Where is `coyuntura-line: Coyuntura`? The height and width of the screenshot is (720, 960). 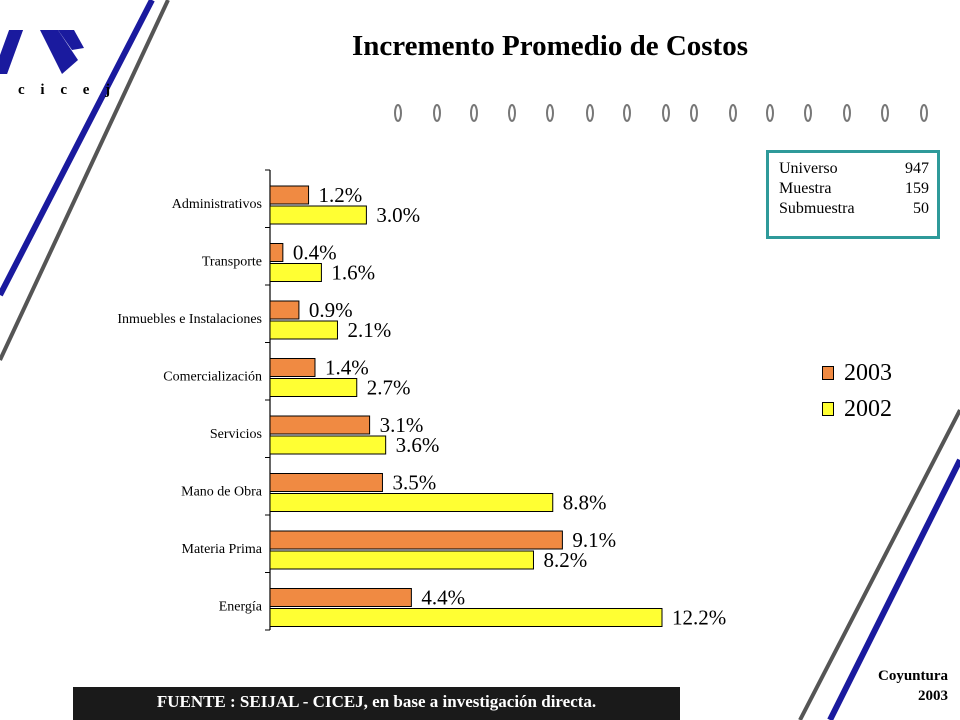 coyuntura-line: Coyuntura is located at coordinates (912, 676).